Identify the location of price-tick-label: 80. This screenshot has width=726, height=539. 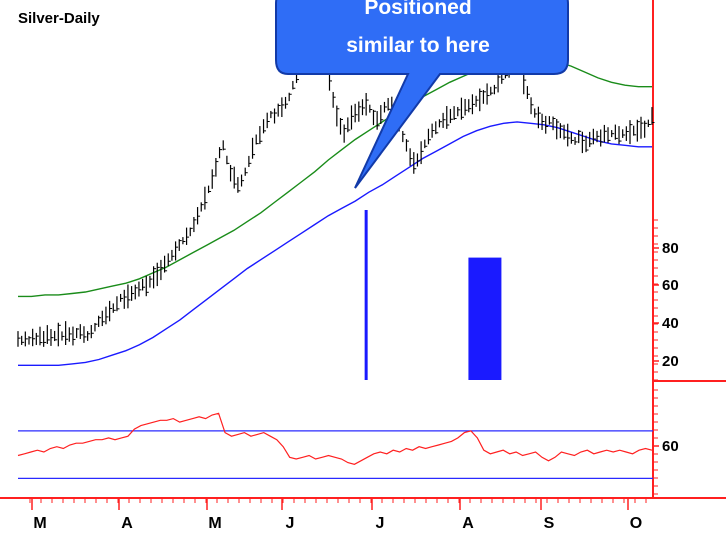
(670, 248).